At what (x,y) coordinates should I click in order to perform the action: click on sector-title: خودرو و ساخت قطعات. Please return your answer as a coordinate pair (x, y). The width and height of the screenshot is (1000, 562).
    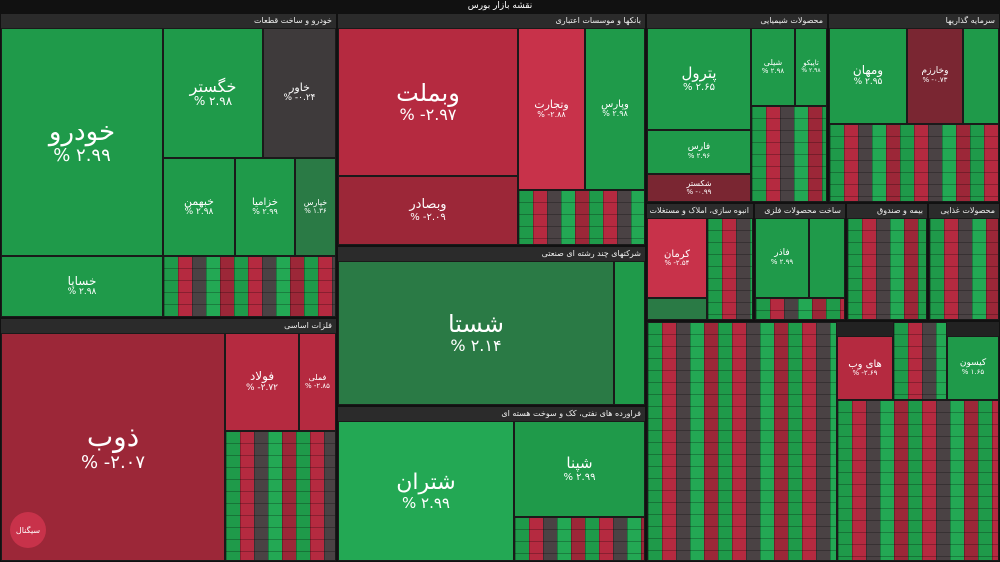
    Looking at the image, I should click on (168, 21).